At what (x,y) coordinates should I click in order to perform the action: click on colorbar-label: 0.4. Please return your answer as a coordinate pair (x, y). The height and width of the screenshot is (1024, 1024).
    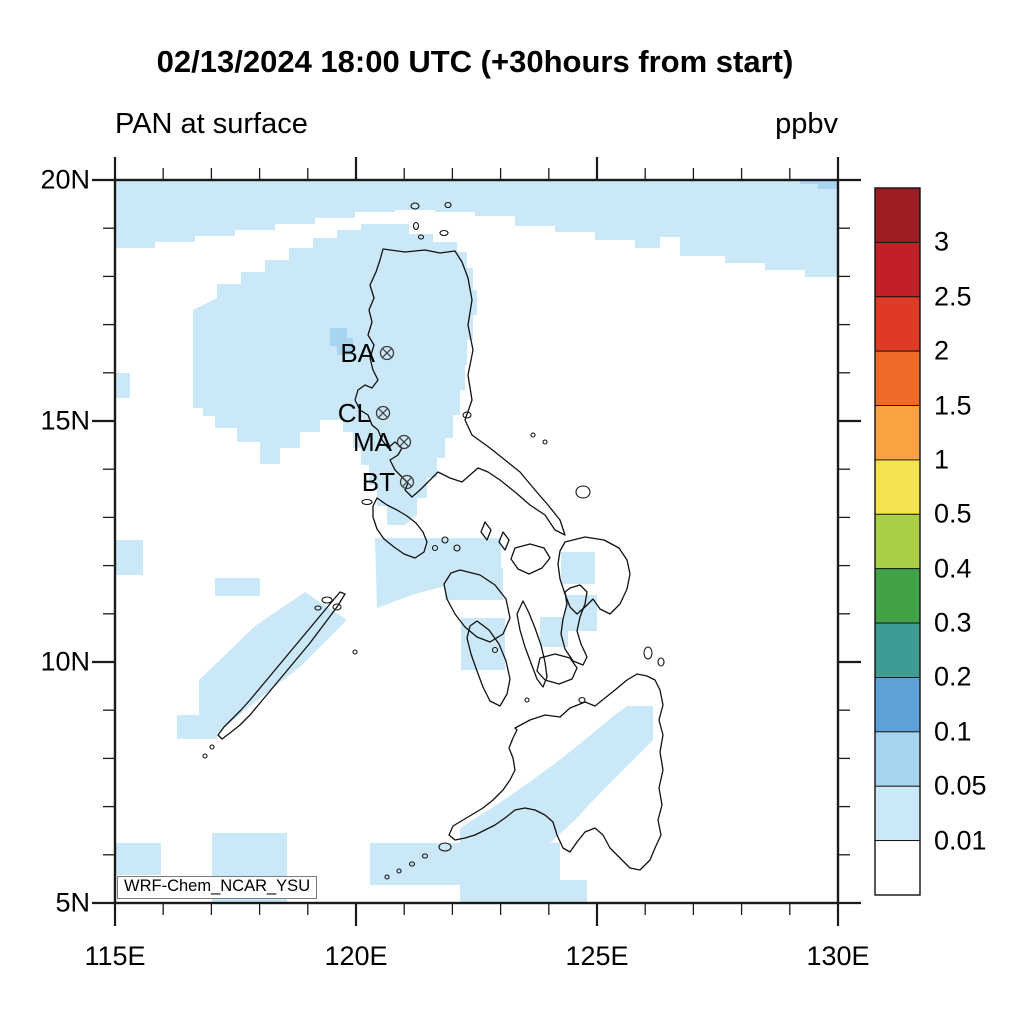
    Looking at the image, I should click on (953, 568).